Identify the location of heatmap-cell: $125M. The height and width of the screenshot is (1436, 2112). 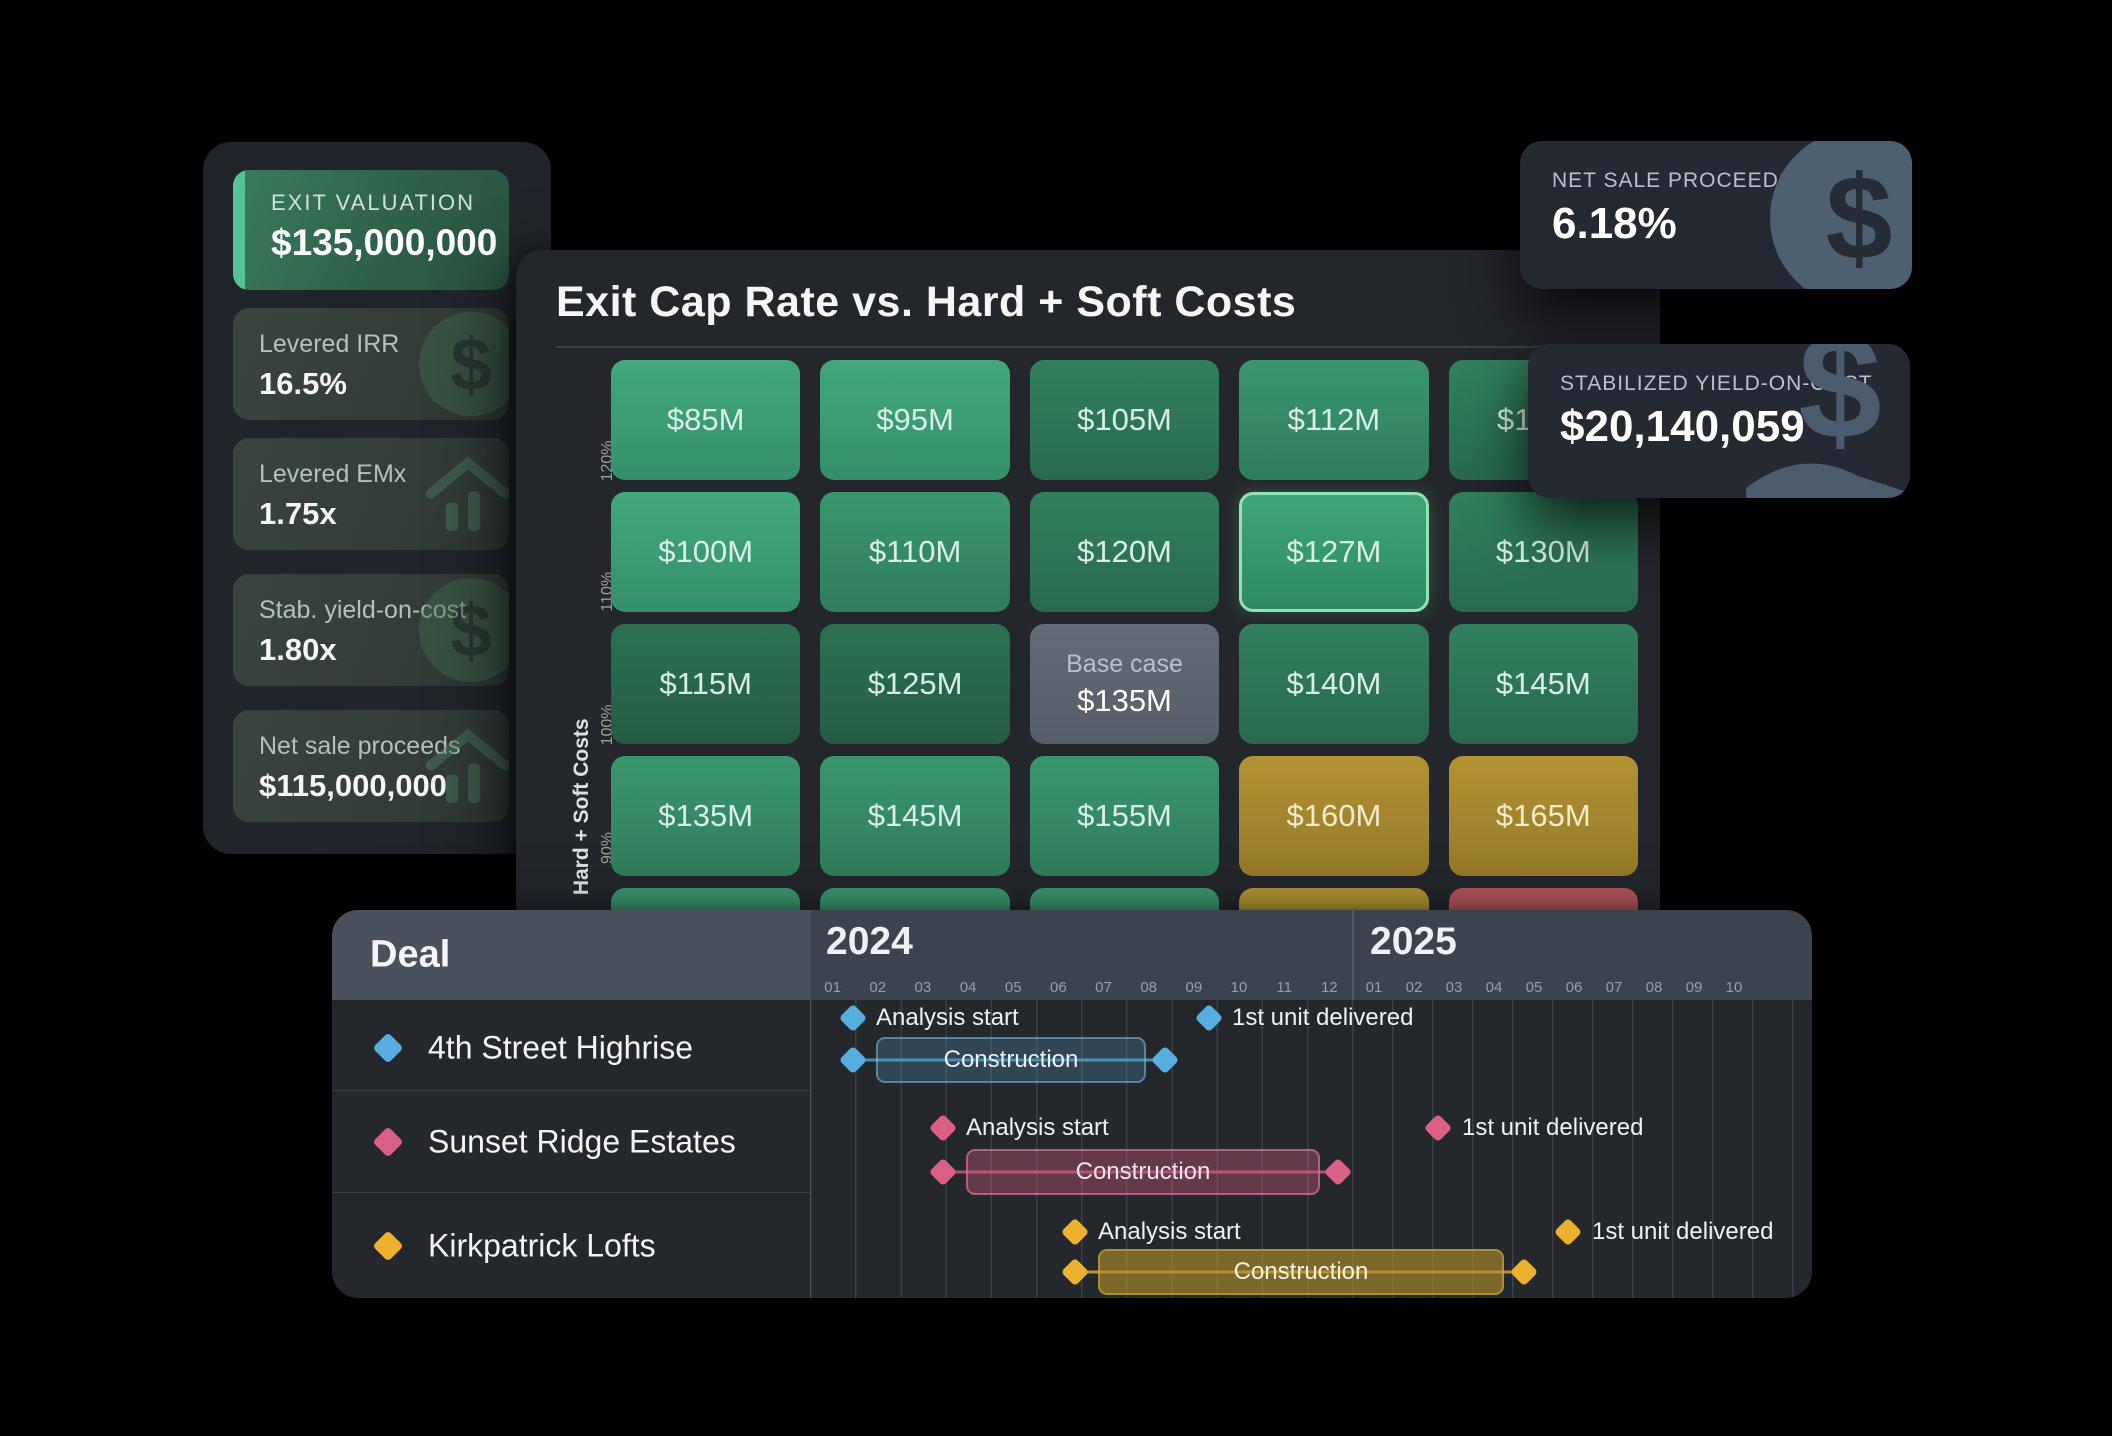
(915, 684).